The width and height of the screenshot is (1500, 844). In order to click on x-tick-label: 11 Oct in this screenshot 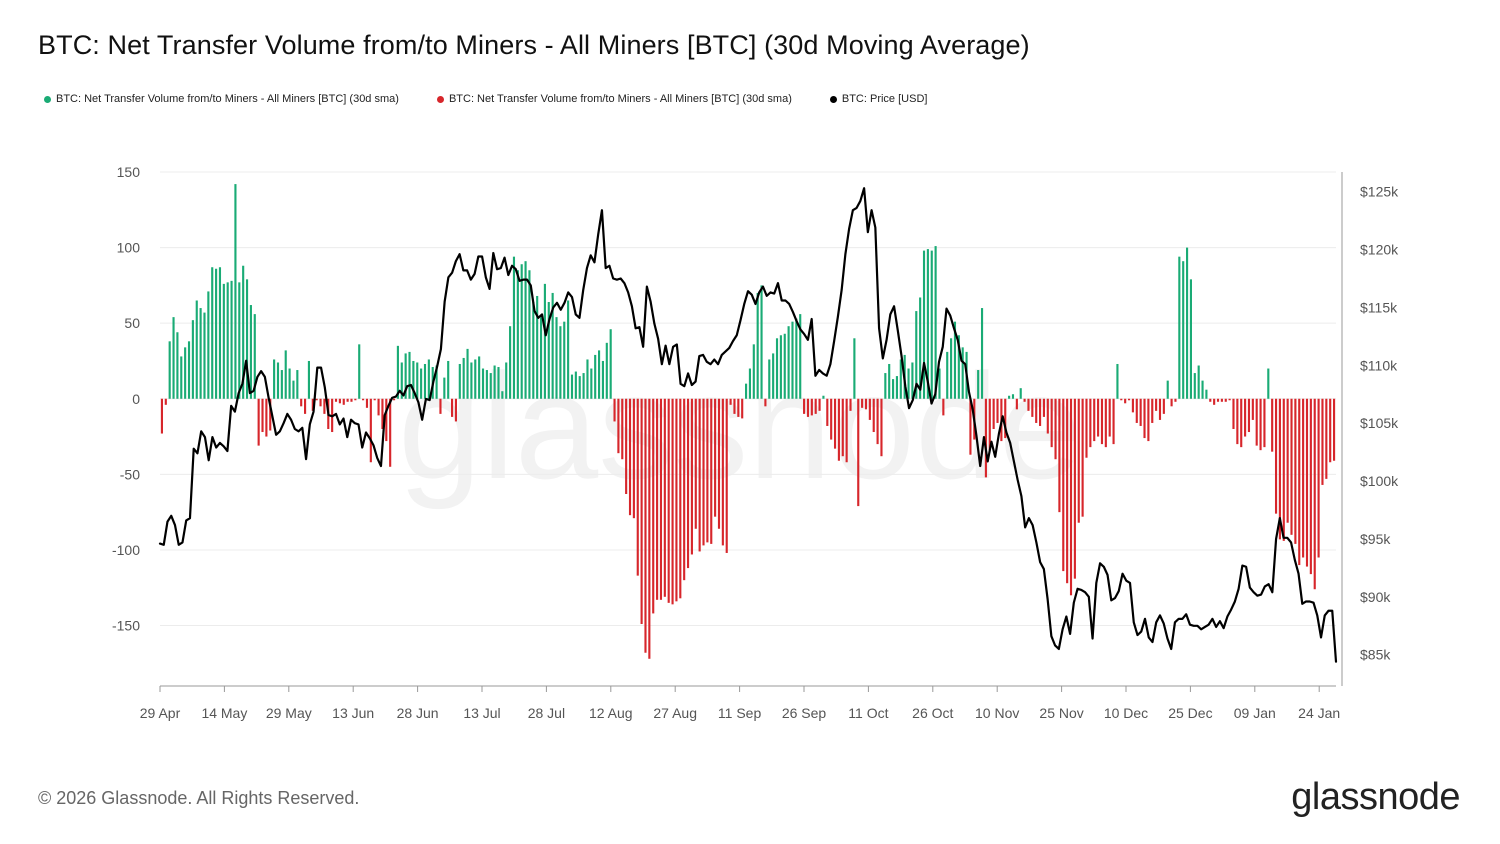, I will do `click(868, 713)`.